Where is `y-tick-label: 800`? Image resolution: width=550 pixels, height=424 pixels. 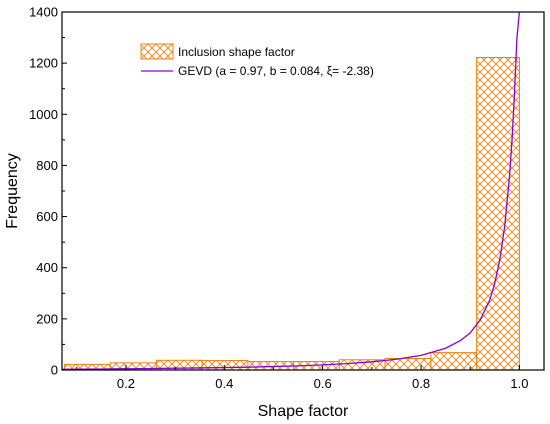
y-tick-label: 800 is located at coordinates (47, 165).